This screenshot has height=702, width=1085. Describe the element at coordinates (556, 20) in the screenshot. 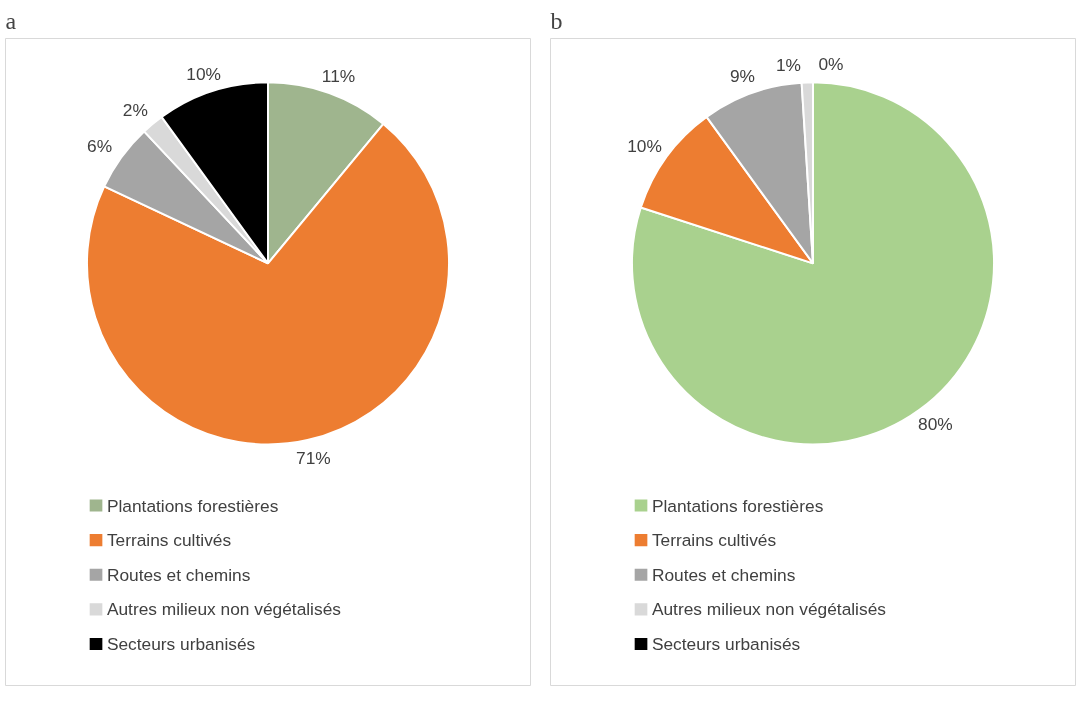

I see `chart-title: b` at that location.